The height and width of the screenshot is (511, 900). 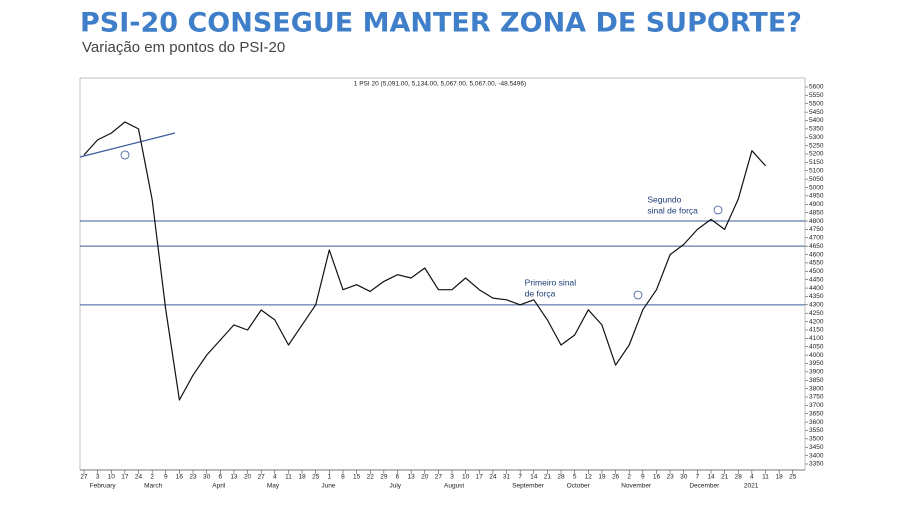 What do you see at coordinates (816, 229) in the screenshot?
I see `y-tick-label: 4750` at bounding box center [816, 229].